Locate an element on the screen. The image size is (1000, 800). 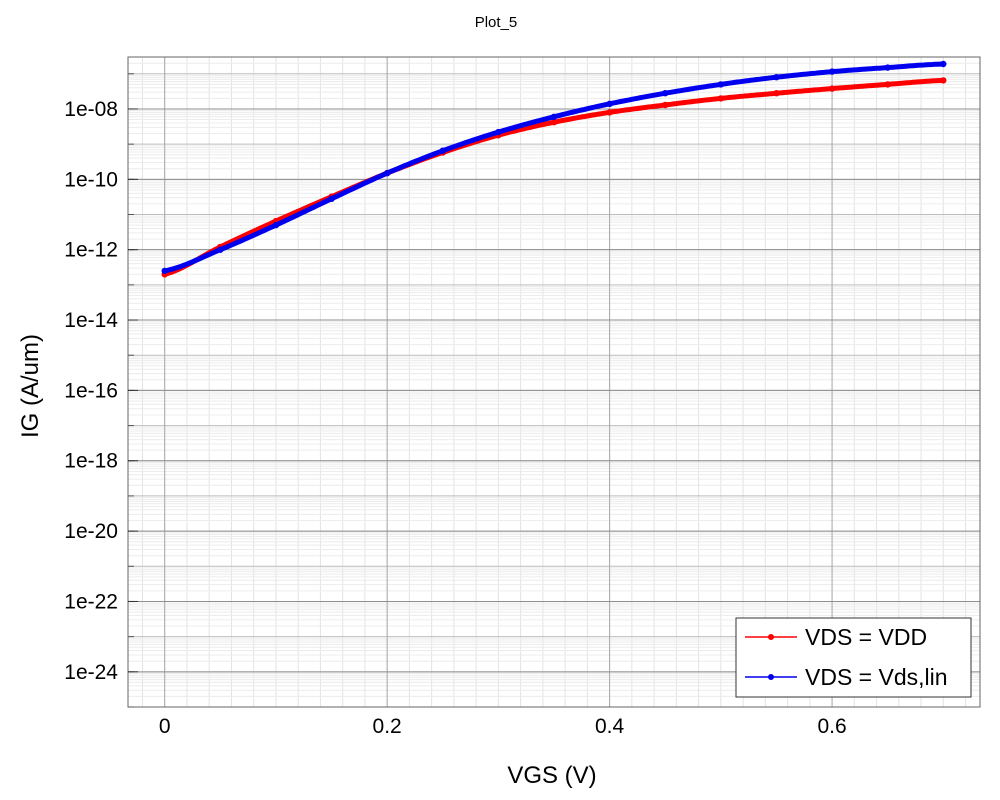
y-tick-label: 1e-16 is located at coordinates (91, 390).